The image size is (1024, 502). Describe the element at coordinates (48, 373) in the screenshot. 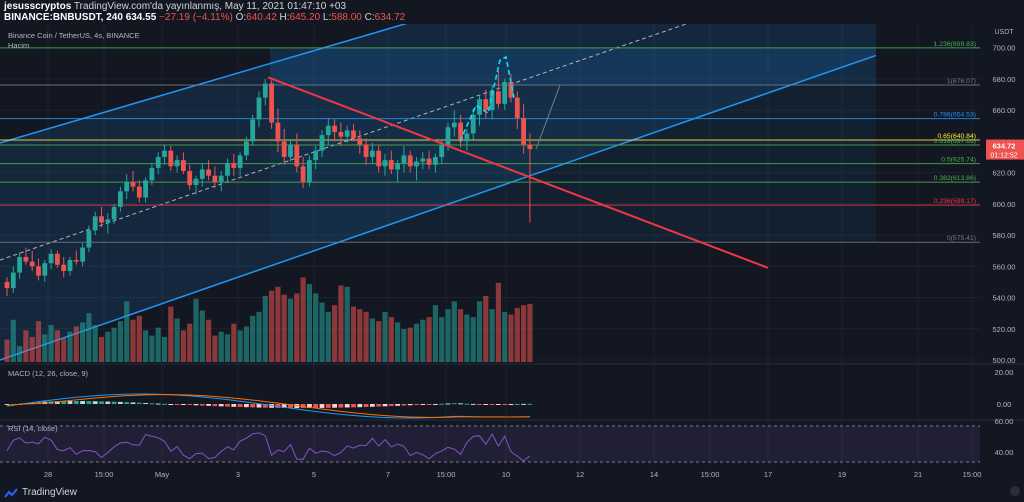

I see `macd-label: MACD (12, 26, close, 9)` at that location.